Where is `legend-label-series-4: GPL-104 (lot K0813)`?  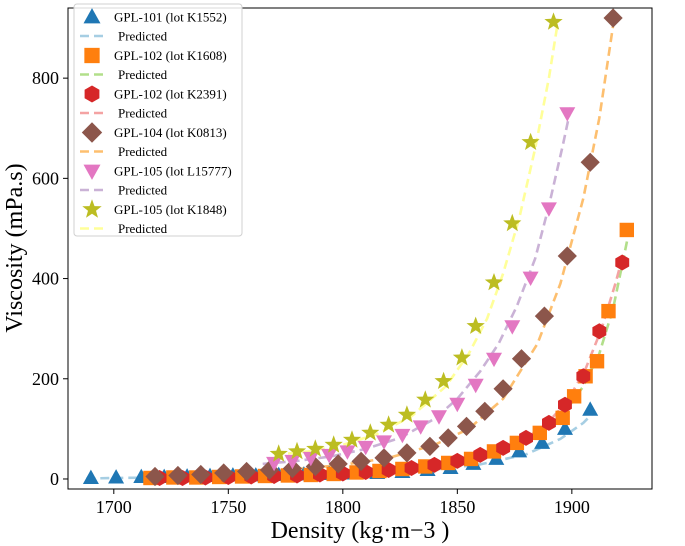
legend-label-series-4: GPL-104 (lot K0813) is located at coordinates (170, 132).